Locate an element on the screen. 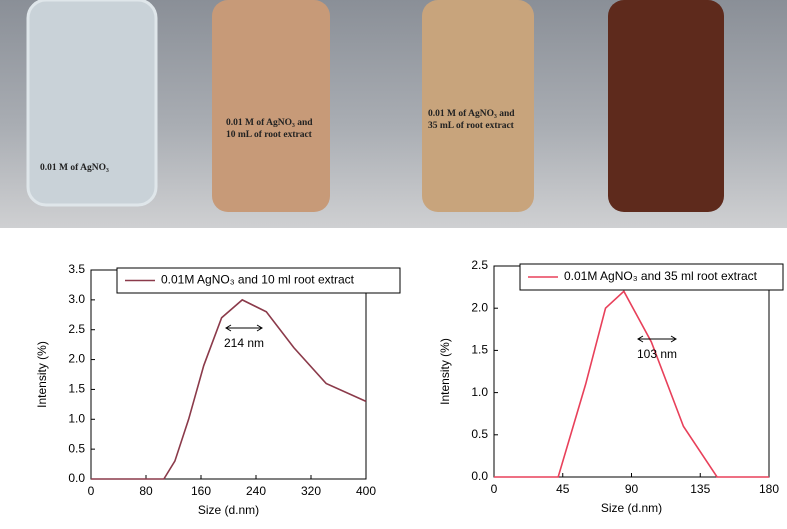  y-tick-label: 3.0 is located at coordinates (76, 299).